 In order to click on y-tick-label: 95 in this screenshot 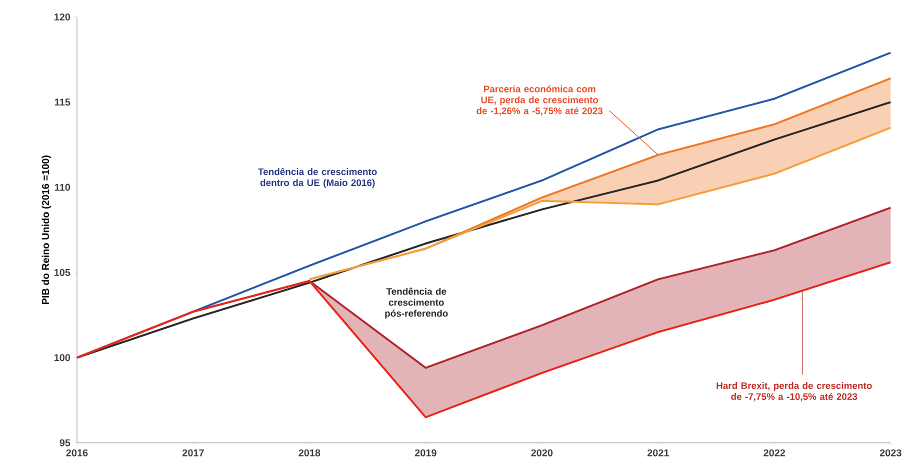, I will do `click(65, 442)`.